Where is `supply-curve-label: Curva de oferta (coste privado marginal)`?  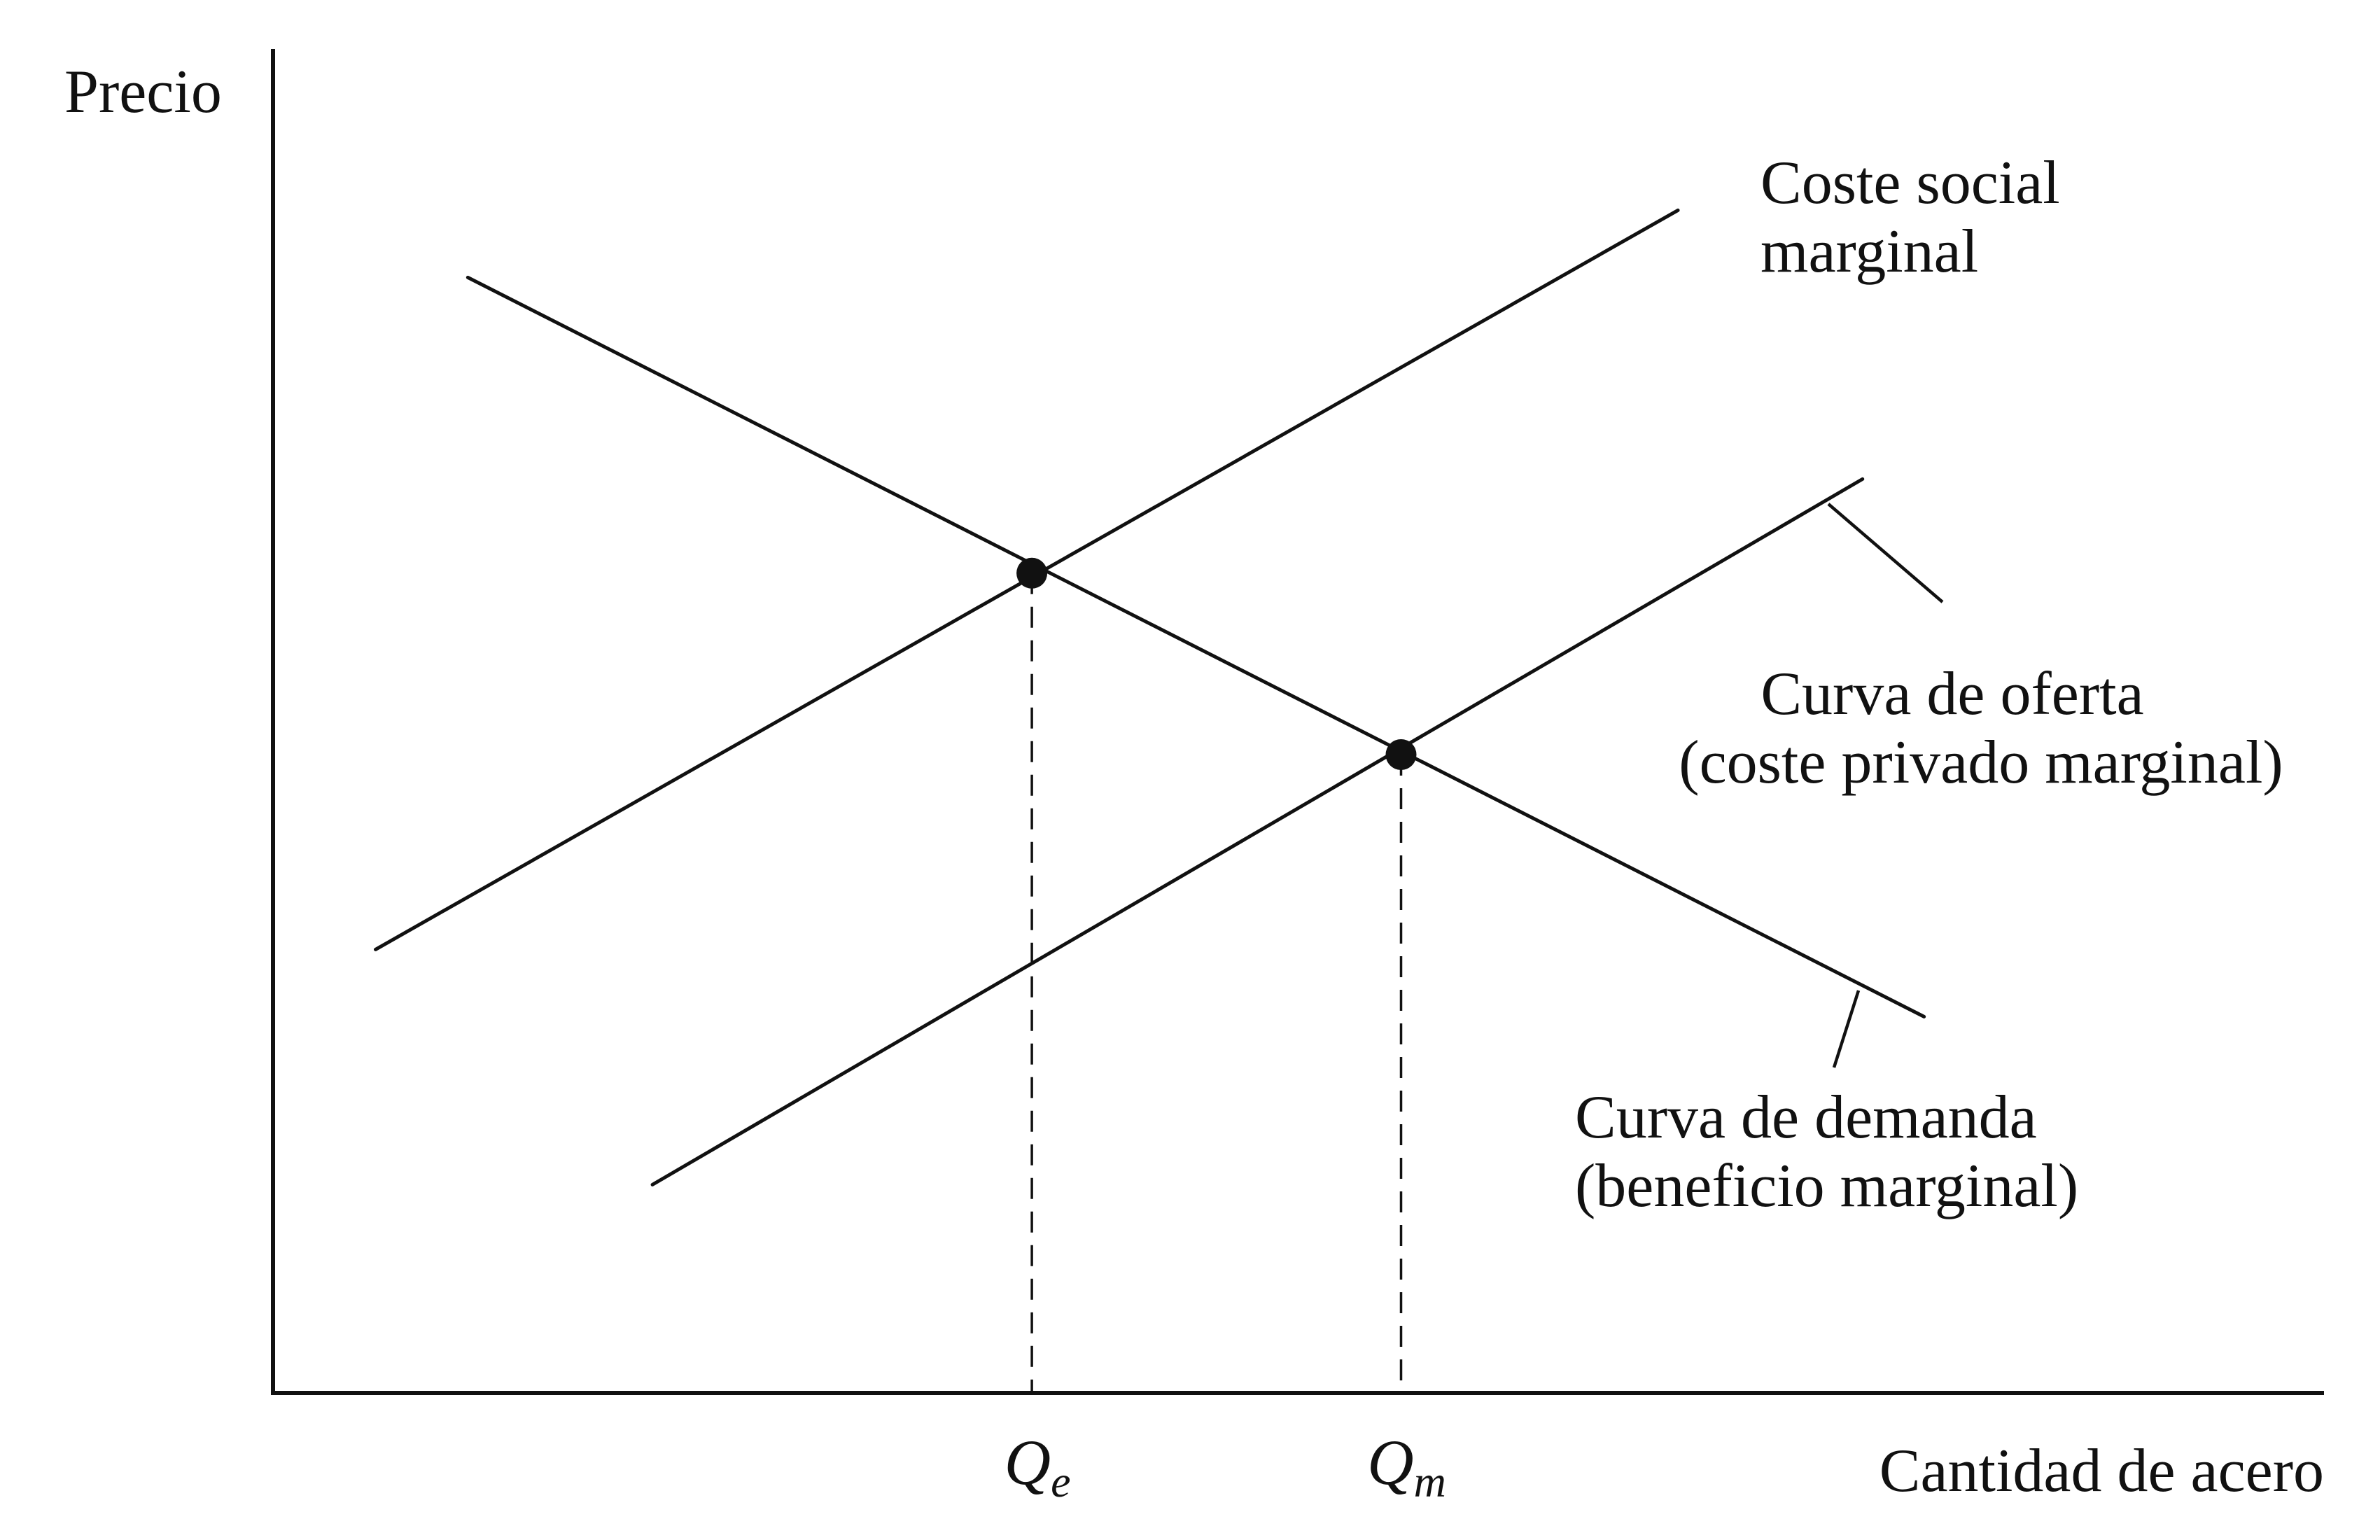
supply-curve-label: Curva de oferta (coste privado marginal) is located at coordinates (1981, 728).